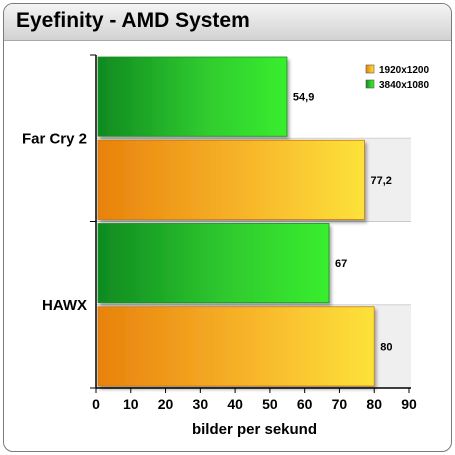  What do you see at coordinates (131, 404) in the screenshot?
I see `x-tick-label: 10` at bounding box center [131, 404].